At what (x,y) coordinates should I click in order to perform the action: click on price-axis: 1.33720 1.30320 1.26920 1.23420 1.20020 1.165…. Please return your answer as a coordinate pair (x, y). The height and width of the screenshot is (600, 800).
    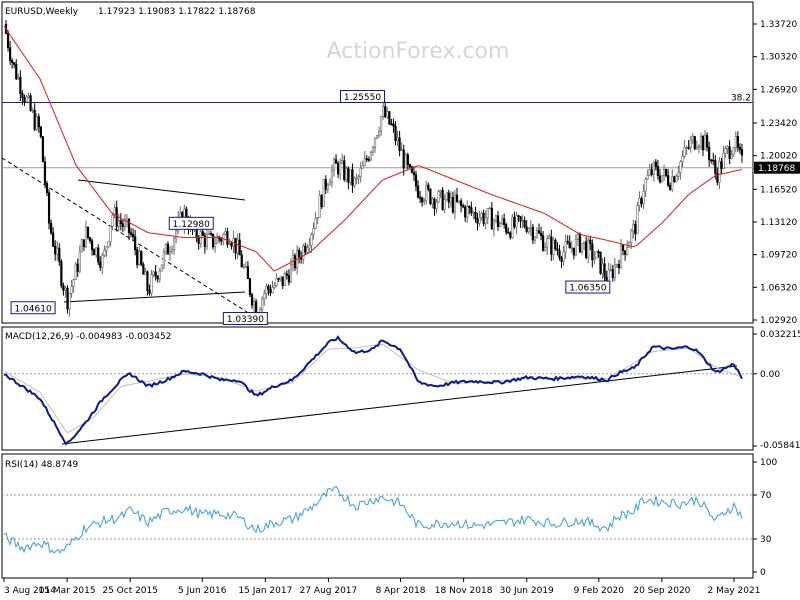
    Looking at the image, I should click on (765, 173).